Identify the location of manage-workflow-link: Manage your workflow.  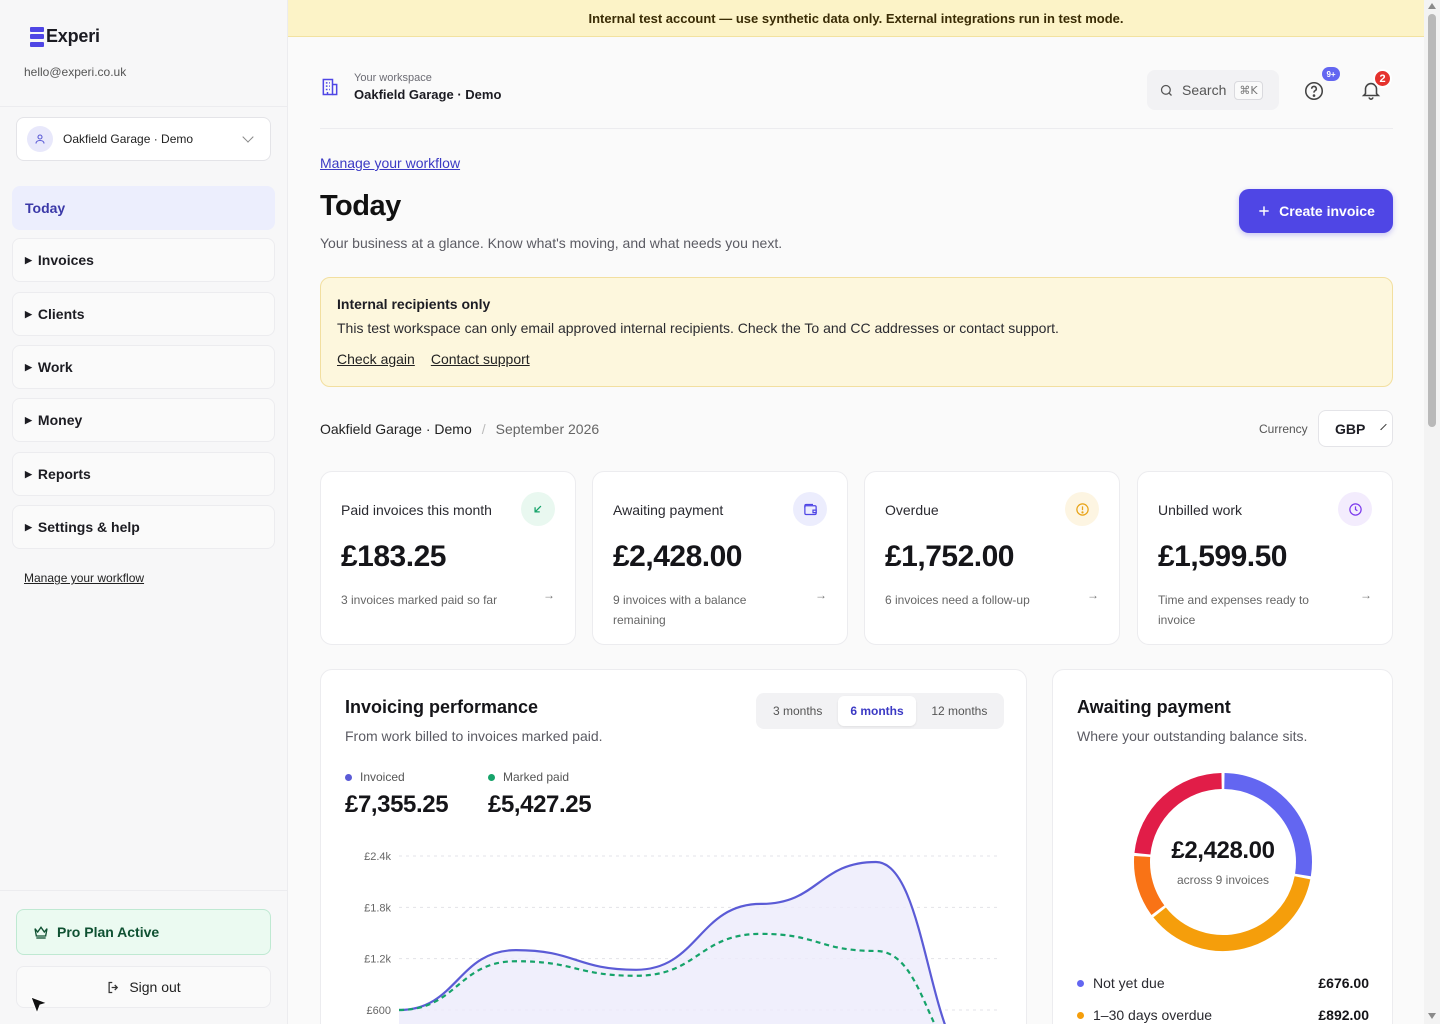
(390, 163).